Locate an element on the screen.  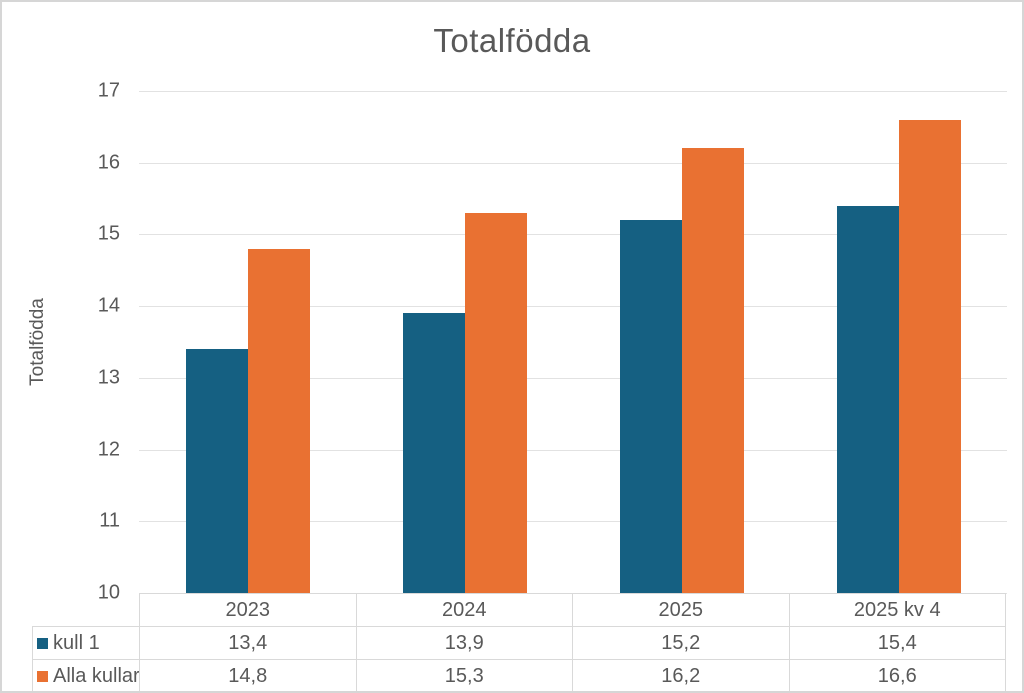
y-tick-label-13: 13 is located at coordinates (108, 377).